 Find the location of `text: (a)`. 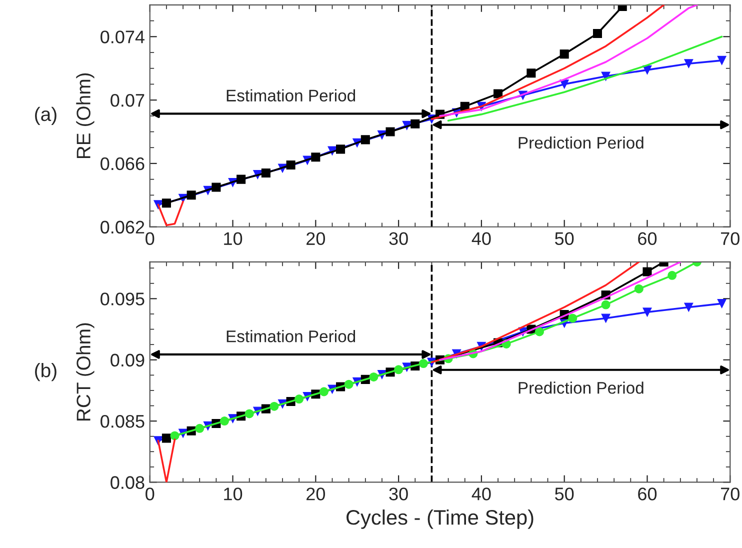

text: (a) is located at coordinates (45, 115).